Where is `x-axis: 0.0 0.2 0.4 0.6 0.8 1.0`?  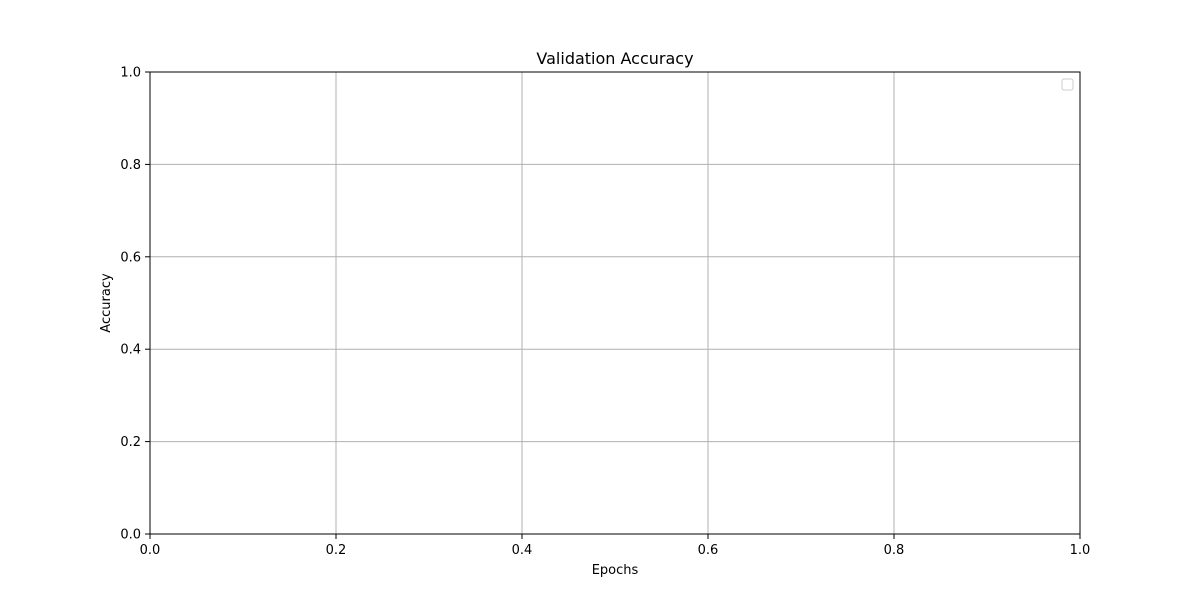 x-axis: 0.0 0.2 0.4 0.6 0.8 1.0 is located at coordinates (615, 546).